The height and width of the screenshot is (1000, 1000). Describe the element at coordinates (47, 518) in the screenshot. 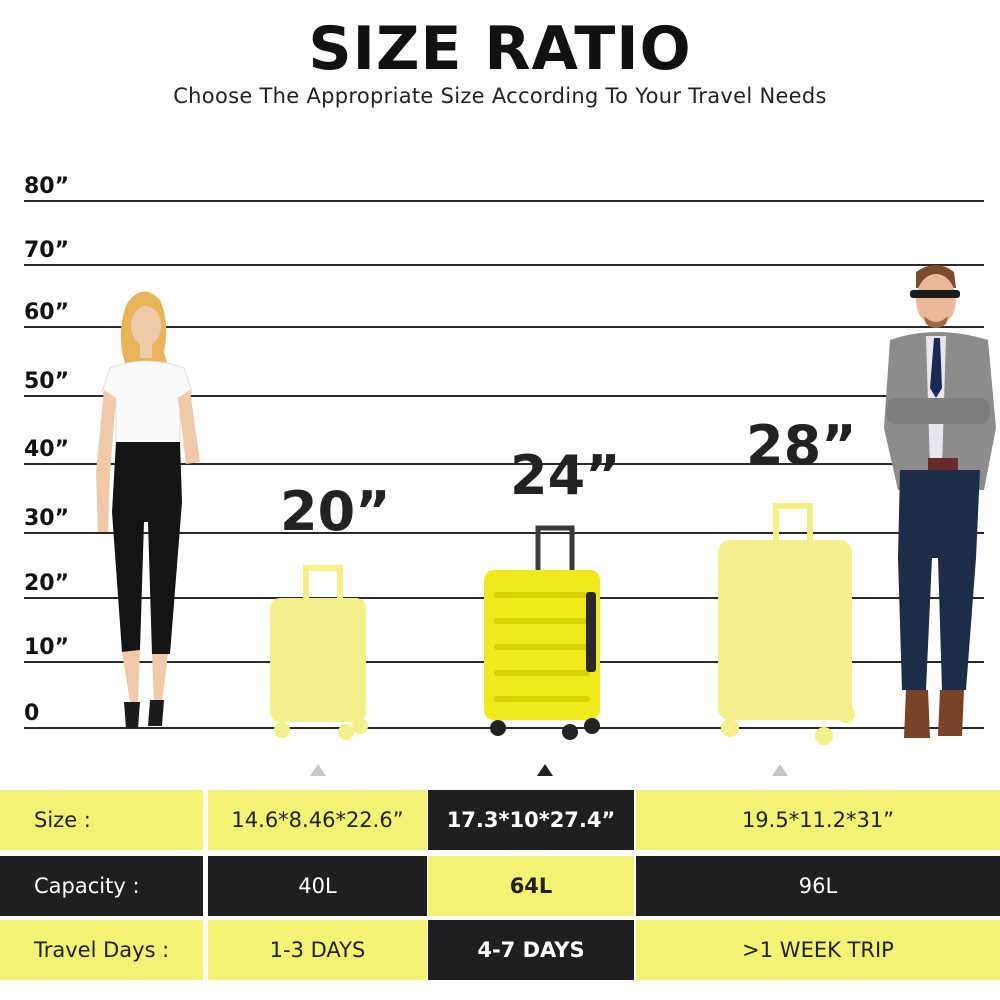

I see `tick-label: 30”` at that location.